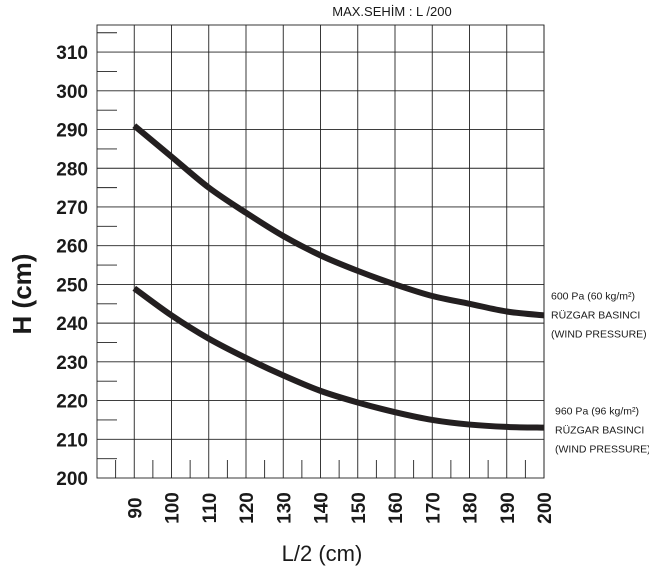 The image size is (649, 575). I want to click on x-tick-label: 90, so click(135, 507).